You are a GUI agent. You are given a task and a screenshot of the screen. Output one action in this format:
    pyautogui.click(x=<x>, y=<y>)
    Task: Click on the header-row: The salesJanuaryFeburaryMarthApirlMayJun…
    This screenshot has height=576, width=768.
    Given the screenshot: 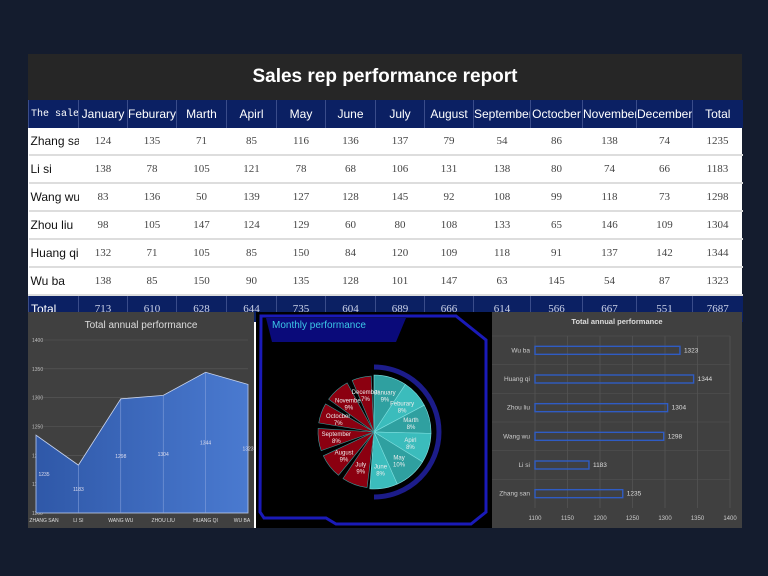 What is the action you would take?
    pyautogui.click(x=385, y=114)
    